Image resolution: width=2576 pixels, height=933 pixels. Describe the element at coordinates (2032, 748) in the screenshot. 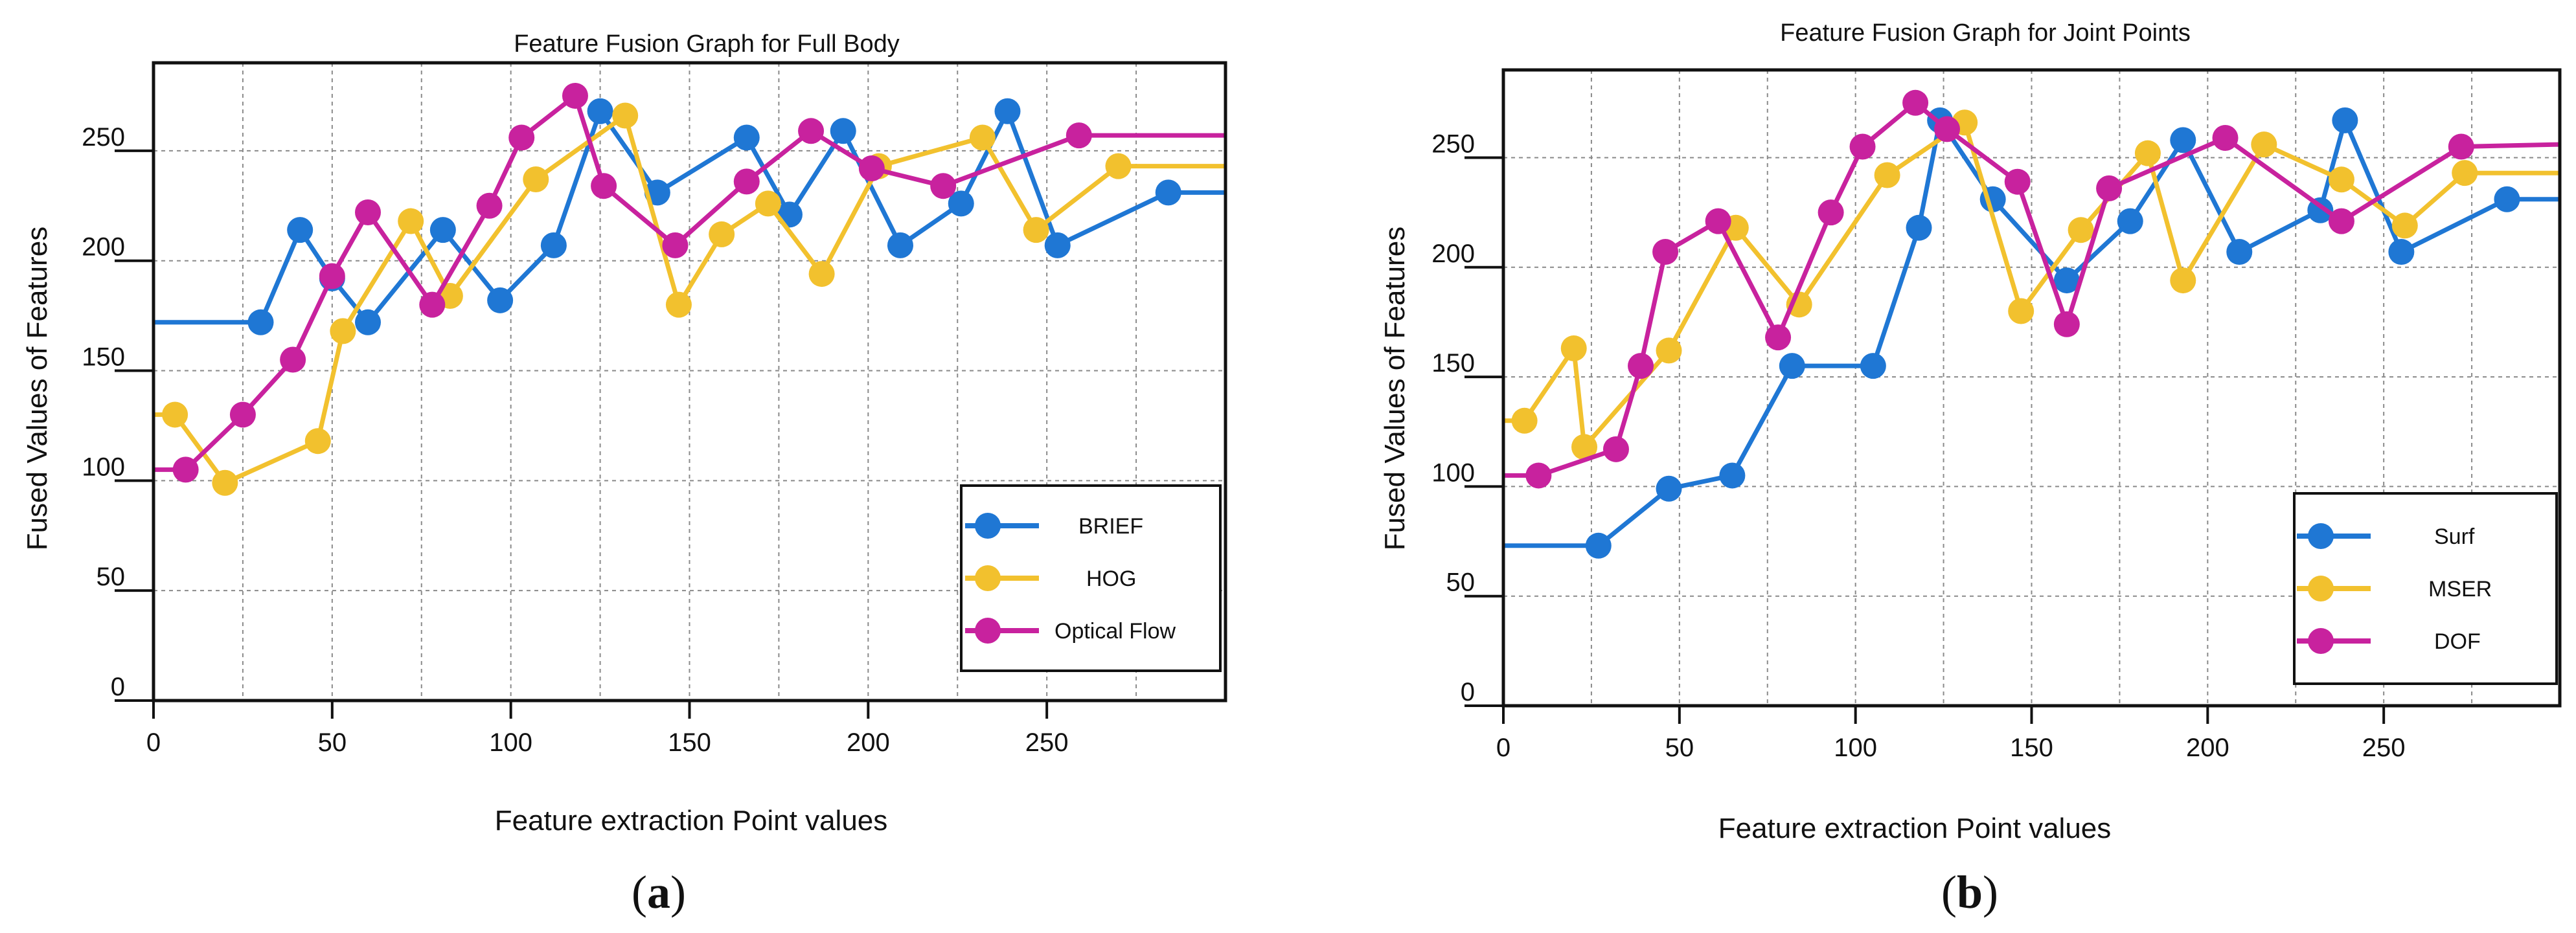

I see `x-tick-label-b: 150` at that location.